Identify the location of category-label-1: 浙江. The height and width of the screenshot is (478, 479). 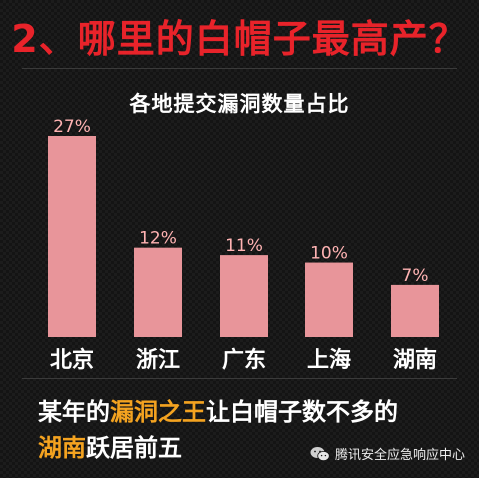
(158, 360).